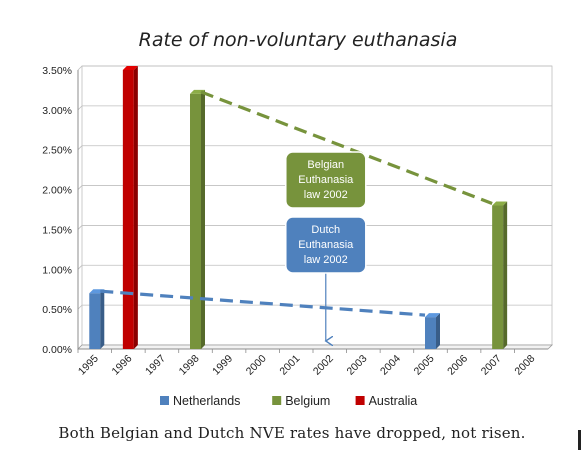 This screenshot has height=452, width=584. I want to click on legend-label: Belgium, so click(307, 401).